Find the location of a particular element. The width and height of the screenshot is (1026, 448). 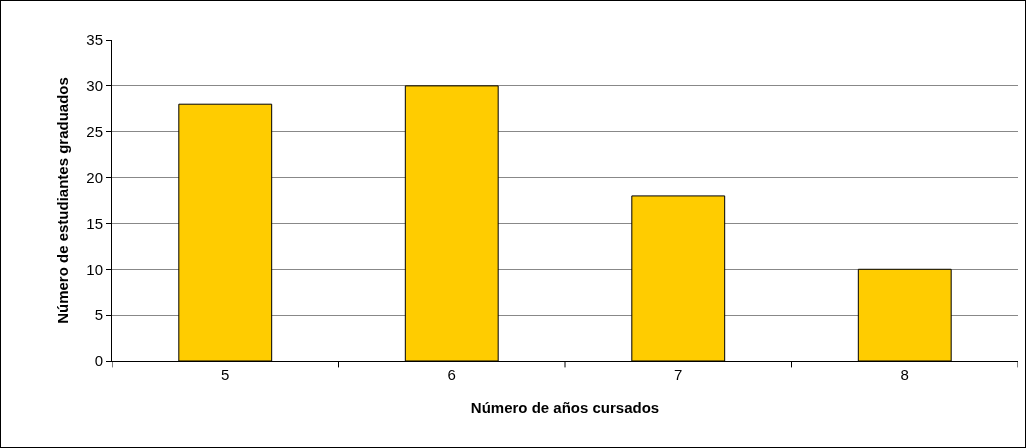

y-tick-label: 0 is located at coordinates (98, 361).